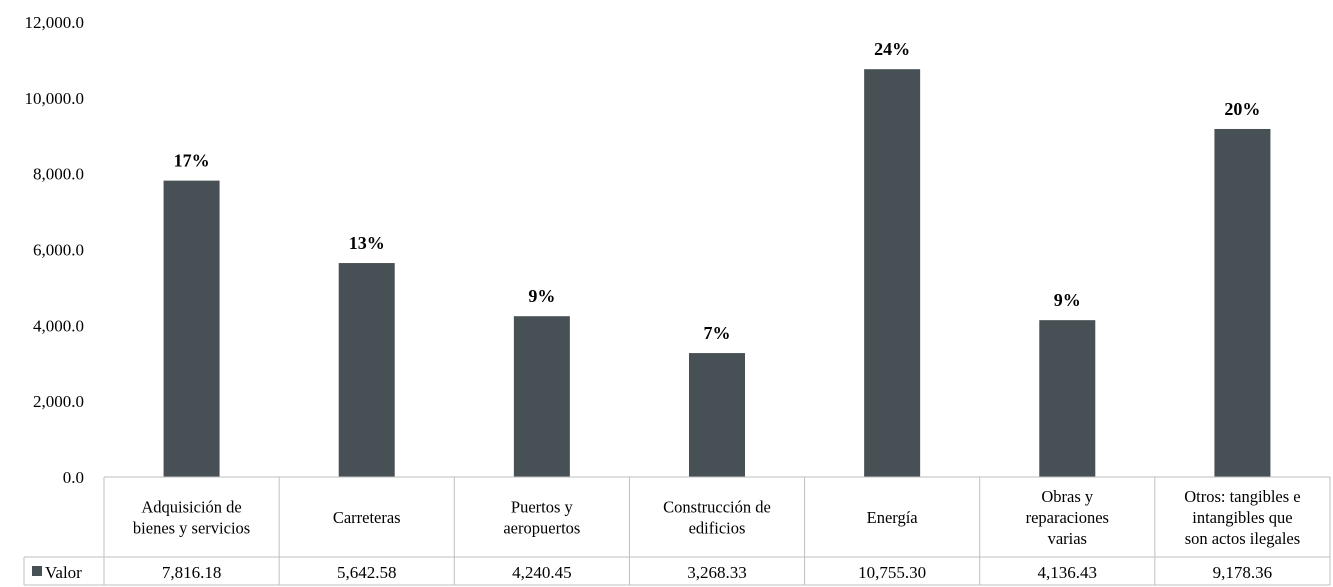 This screenshot has height=587, width=1333. What do you see at coordinates (367, 572) in the screenshot?
I see `table-value-cell: 5,642.58` at bounding box center [367, 572].